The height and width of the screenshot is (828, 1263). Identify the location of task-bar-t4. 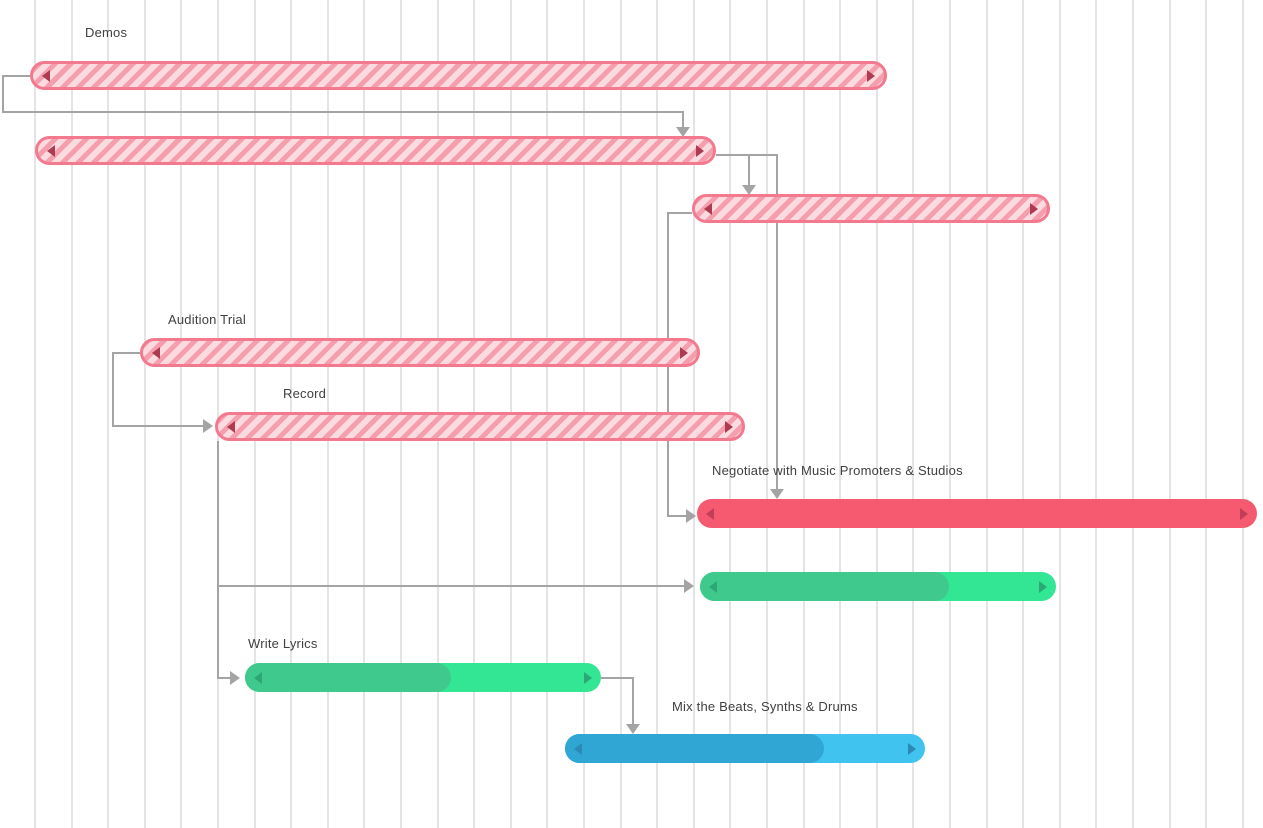
(420, 352).